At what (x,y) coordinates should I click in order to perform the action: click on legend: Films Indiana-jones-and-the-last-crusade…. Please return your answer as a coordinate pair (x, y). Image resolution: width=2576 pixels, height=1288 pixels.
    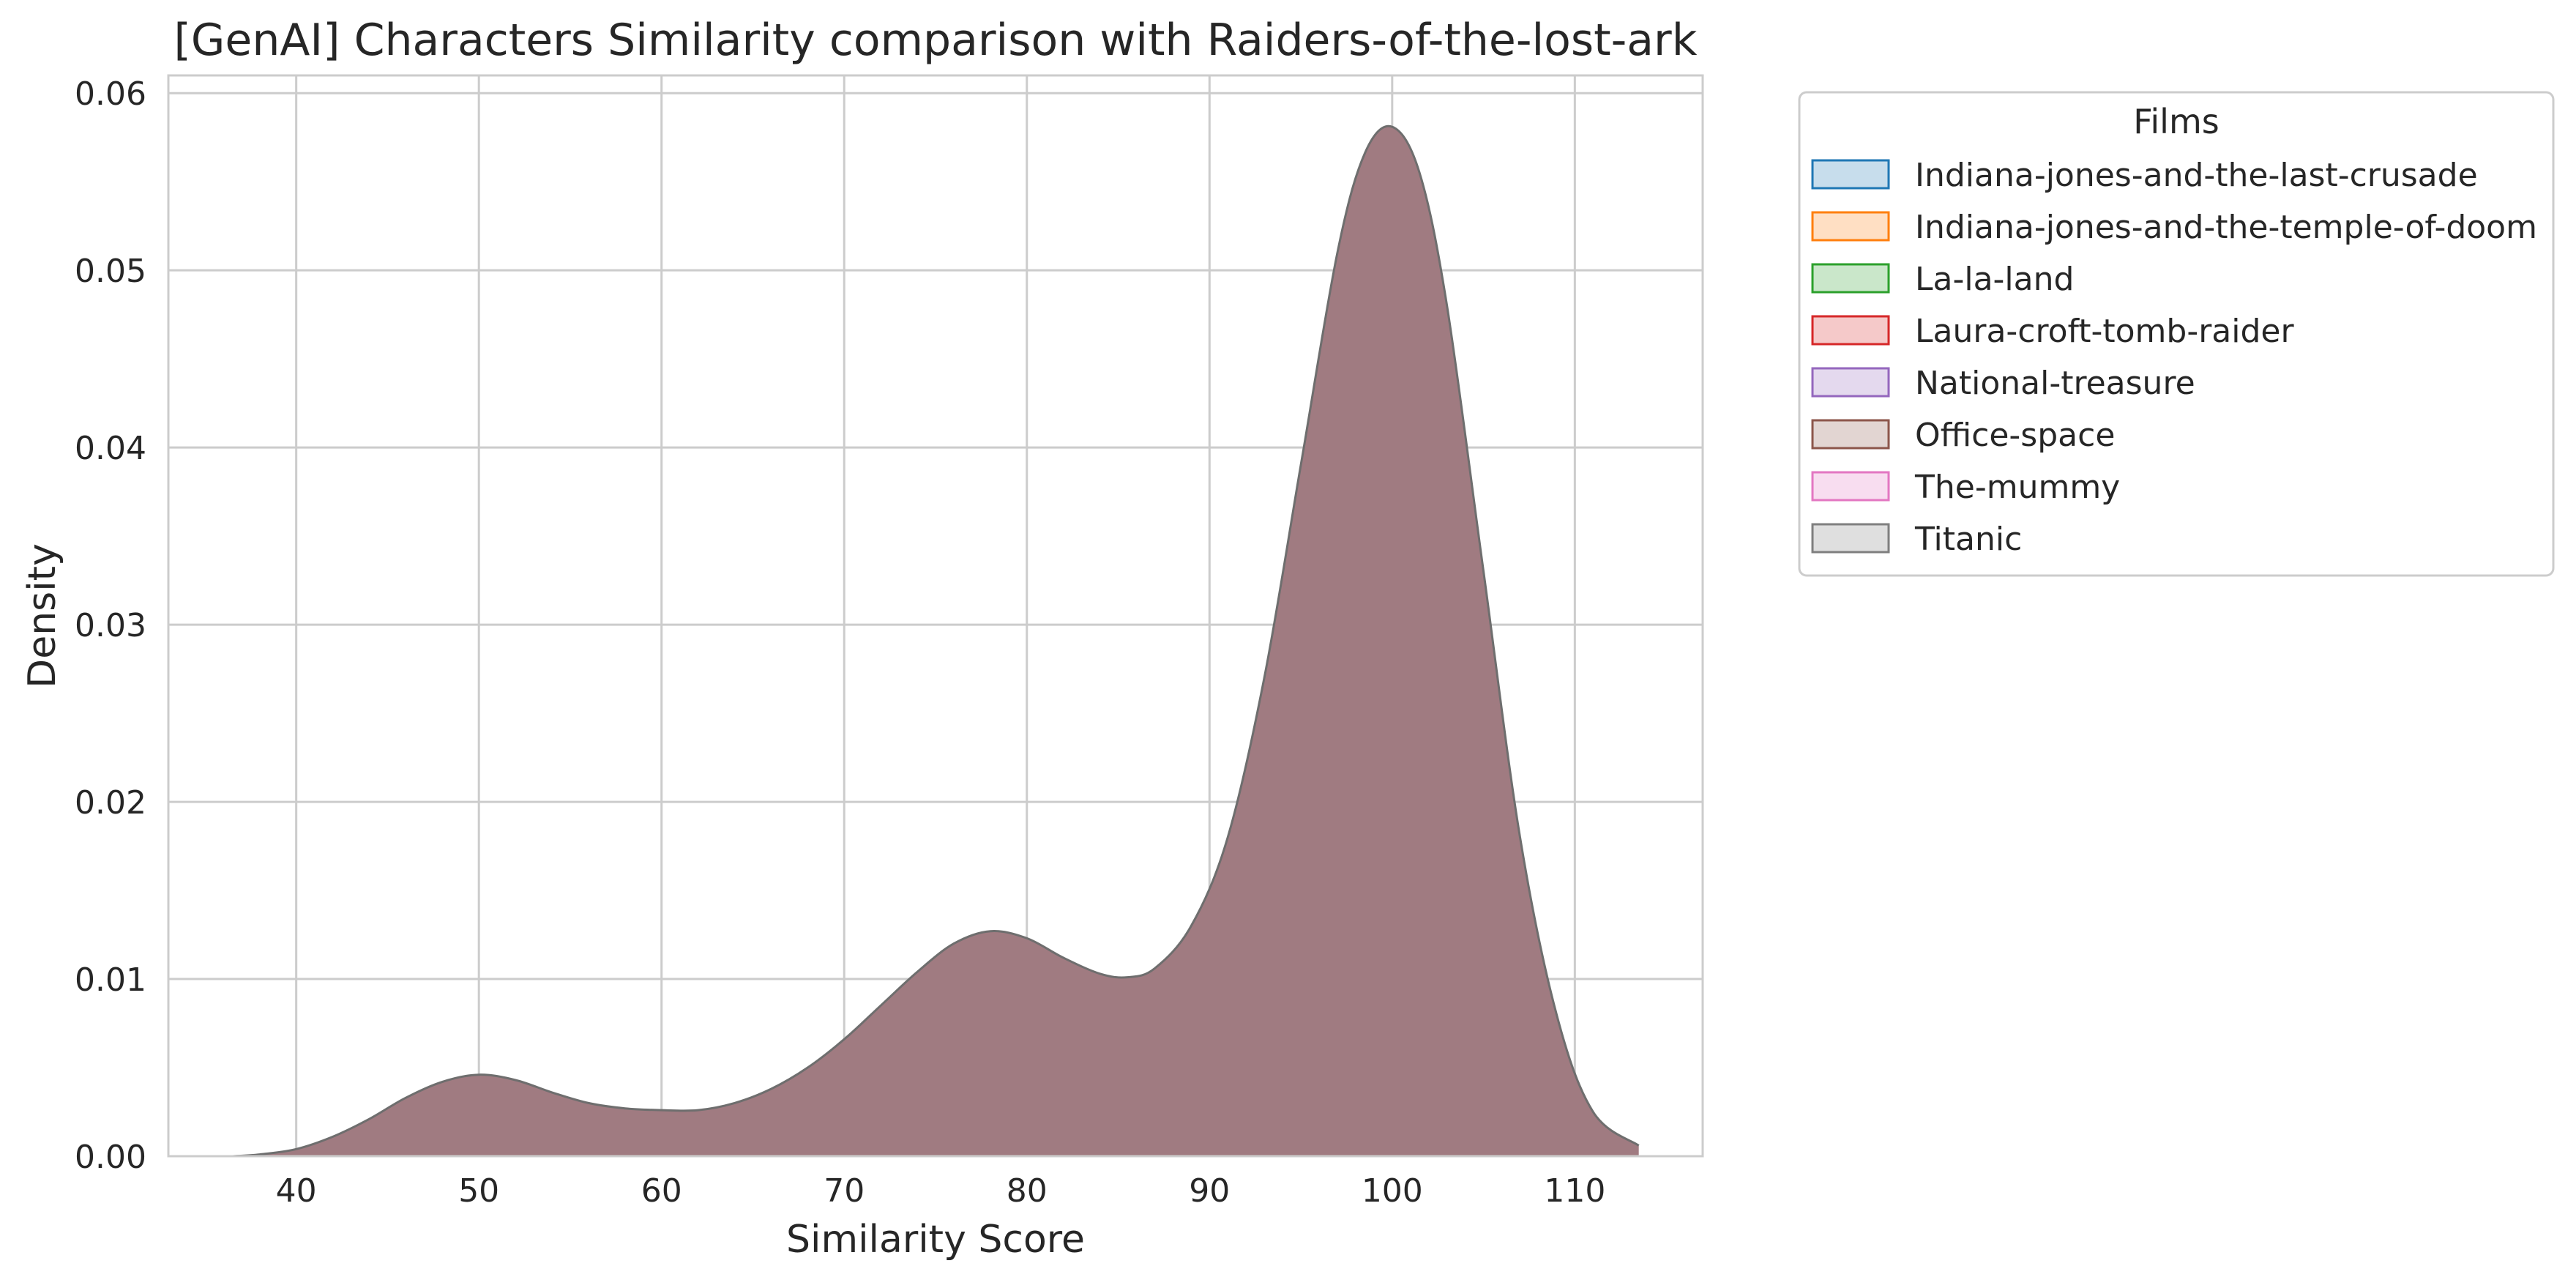
    Looking at the image, I should click on (2176, 334).